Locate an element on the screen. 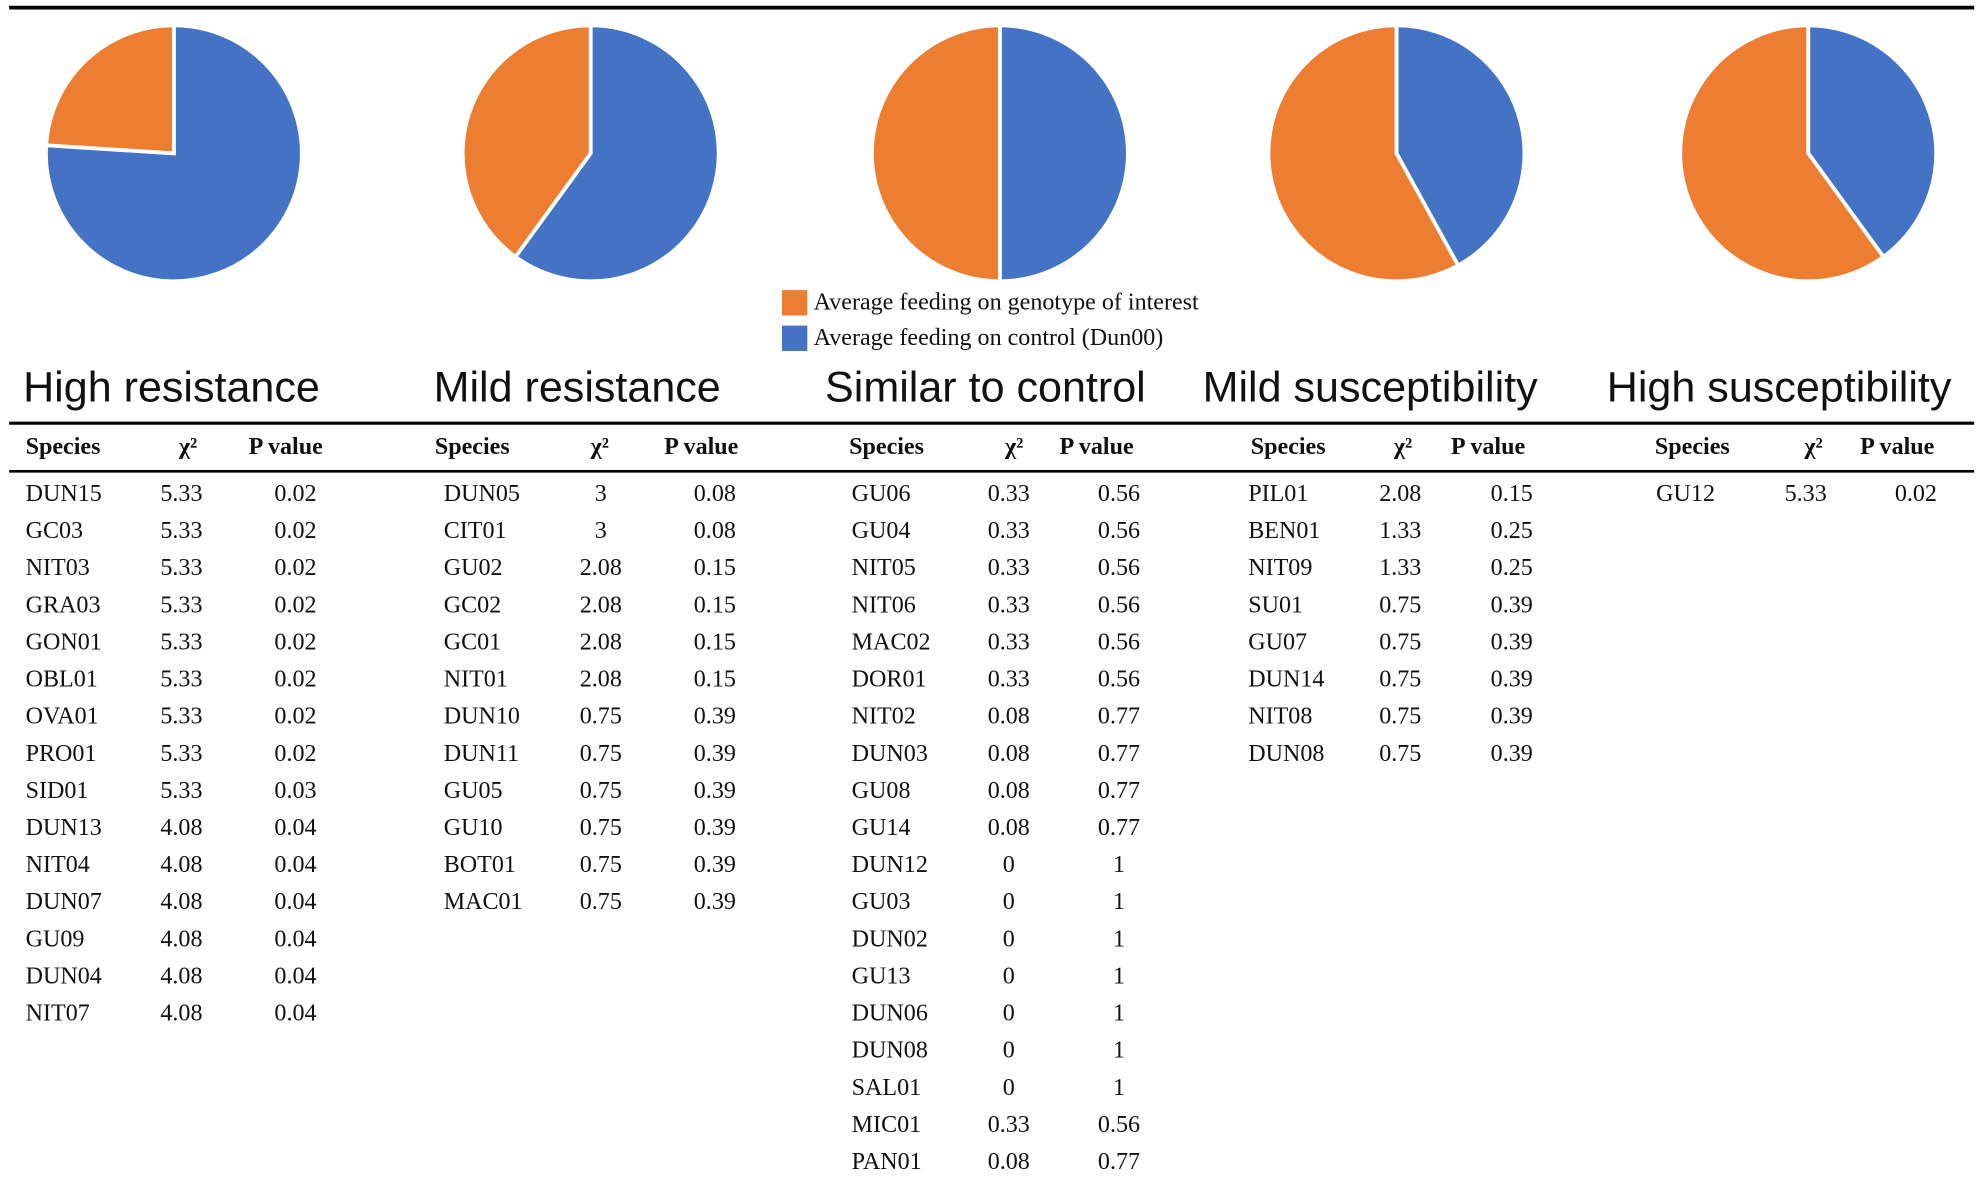 The width and height of the screenshot is (1977, 1177). table-cell: DUN10 is located at coordinates (482, 717).